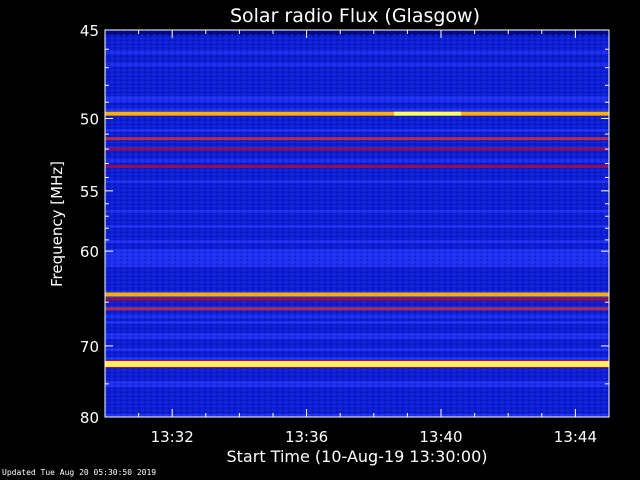  I want to click on updated-timestamp: Updated Tue Aug 20 05:30:50 2019, so click(79, 472).